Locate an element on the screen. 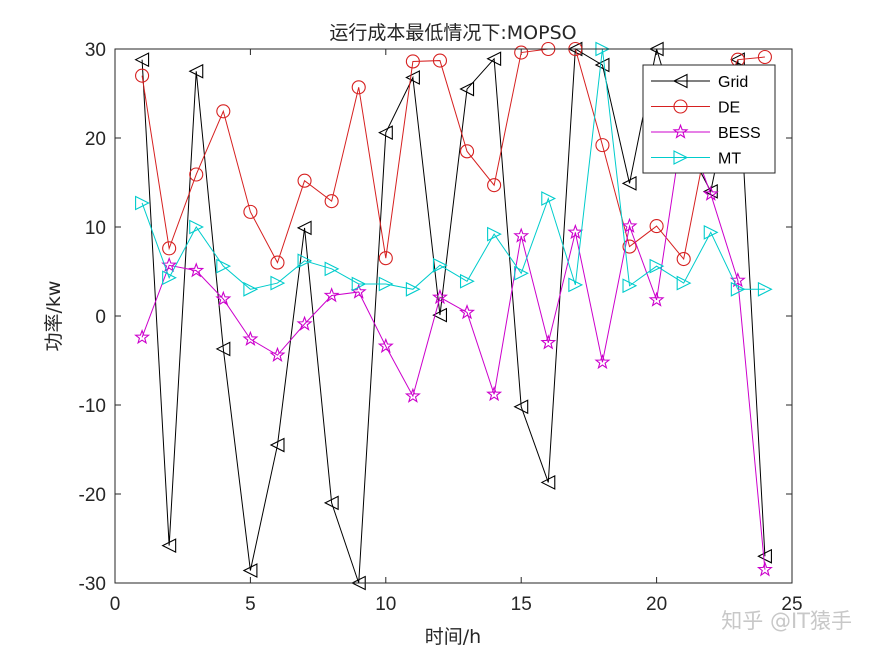  x-tick-label: 0 is located at coordinates (115, 604).